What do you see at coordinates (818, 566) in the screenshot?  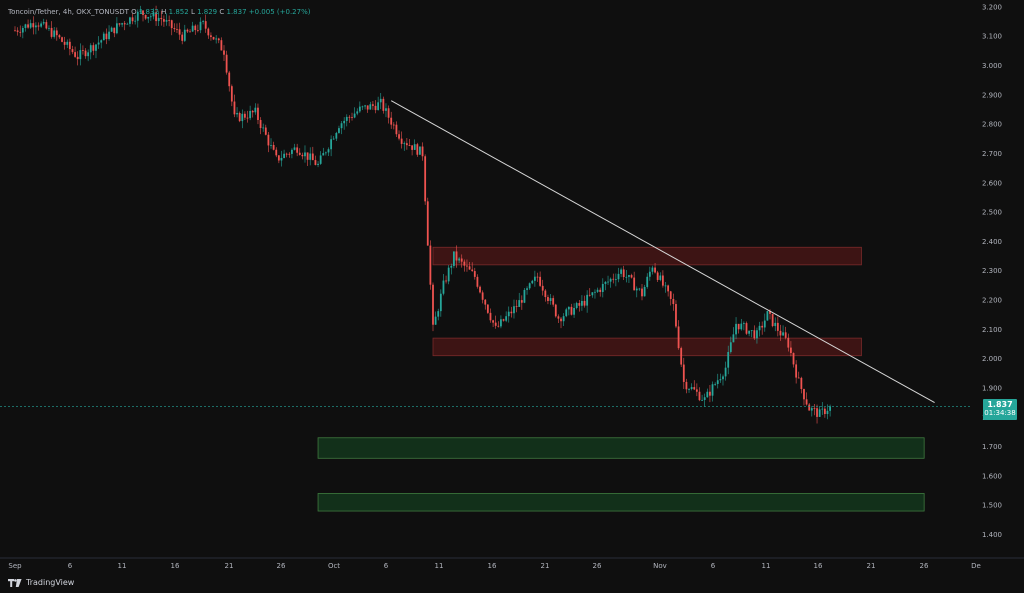 I see `date-tick-15: 16` at bounding box center [818, 566].